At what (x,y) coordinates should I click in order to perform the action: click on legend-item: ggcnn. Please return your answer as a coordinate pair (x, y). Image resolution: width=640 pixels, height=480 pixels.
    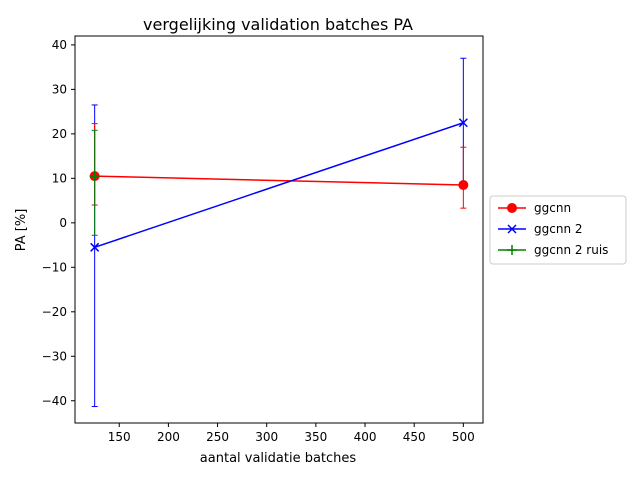
    Looking at the image, I should click on (534, 208).